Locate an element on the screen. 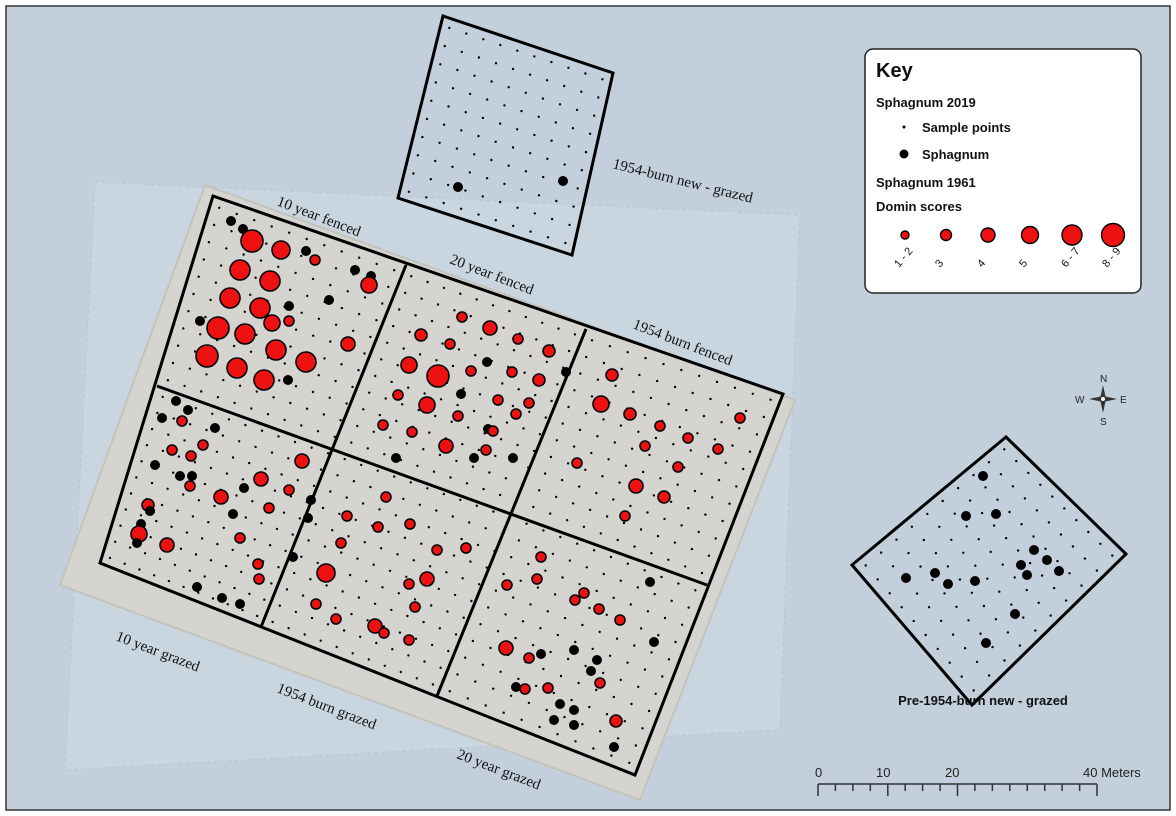 The width and height of the screenshot is (1176, 816). right-plot-outline is located at coordinates (989, 571).